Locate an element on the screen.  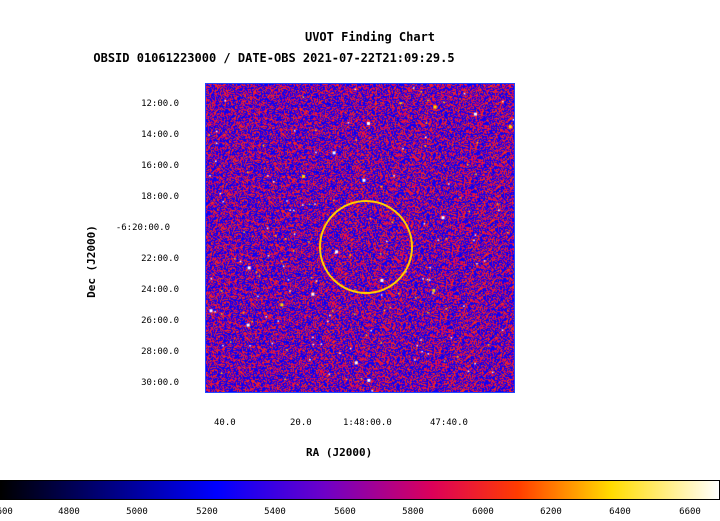
colorbar-tick: 6600 is located at coordinates (690, 512).